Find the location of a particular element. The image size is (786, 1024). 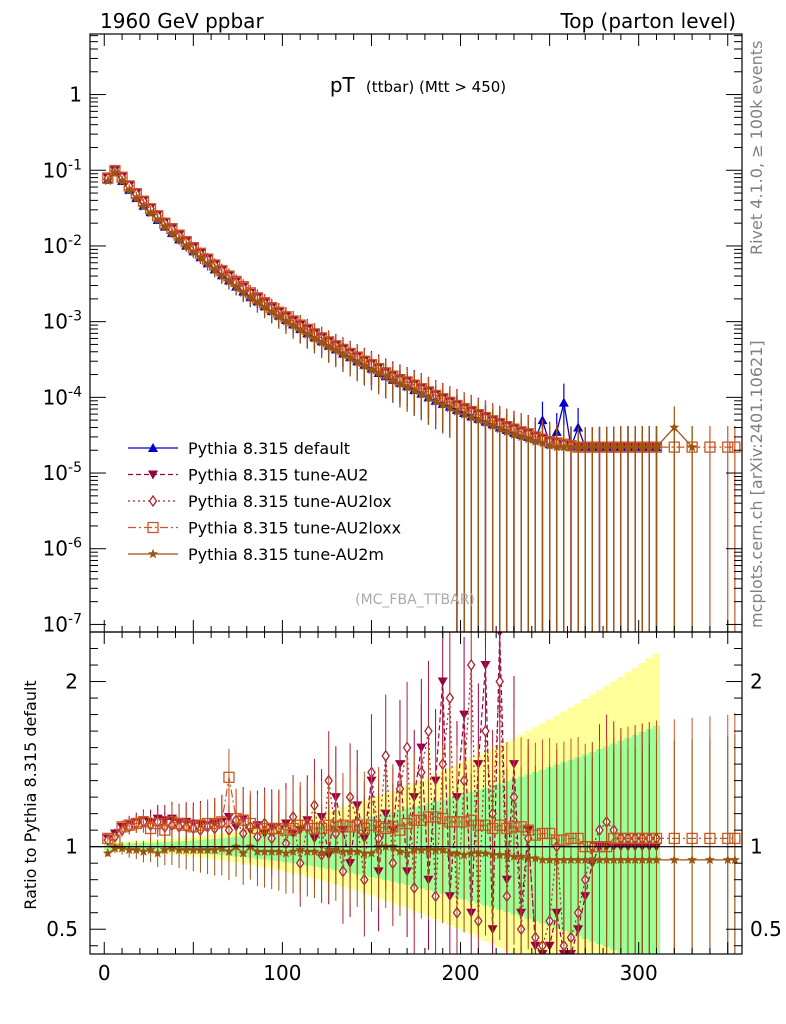

y-tick-label: 10⁻¹ is located at coordinates (62, 169).